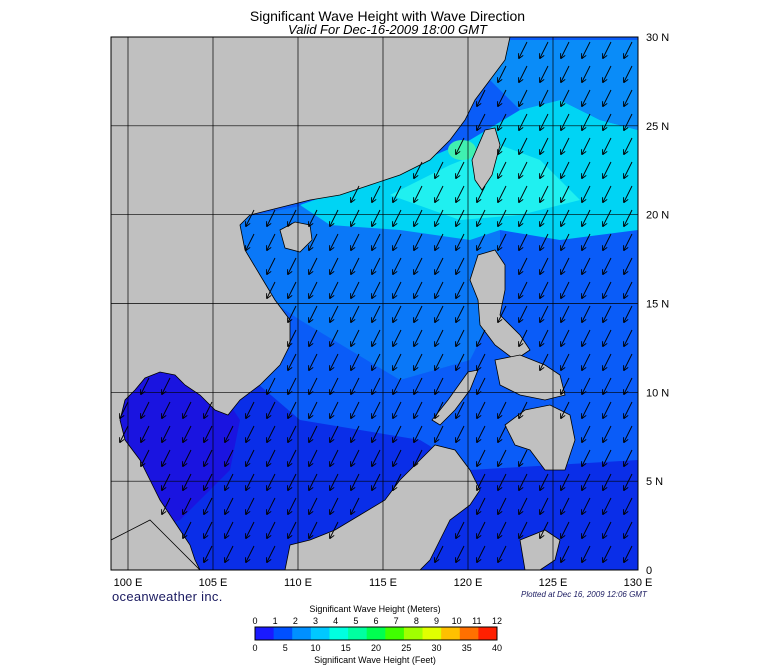  Describe the element at coordinates (296, 237) in the screenshot. I see `land-hainan` at that location.